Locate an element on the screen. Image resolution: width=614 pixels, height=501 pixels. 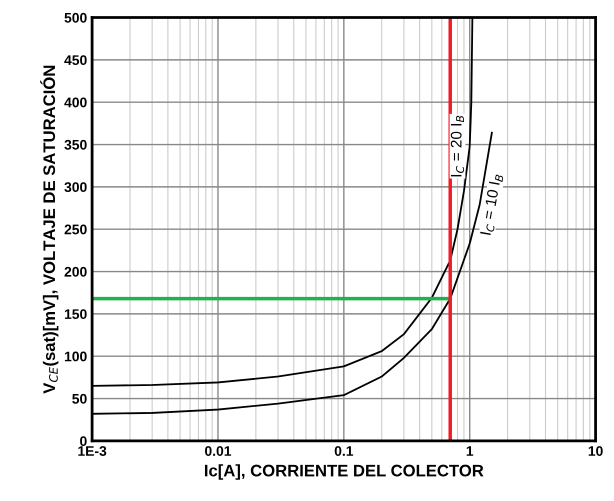
text: I$_{C}$ = 20 I$_{B}$ is located at coordinates (457, 146).